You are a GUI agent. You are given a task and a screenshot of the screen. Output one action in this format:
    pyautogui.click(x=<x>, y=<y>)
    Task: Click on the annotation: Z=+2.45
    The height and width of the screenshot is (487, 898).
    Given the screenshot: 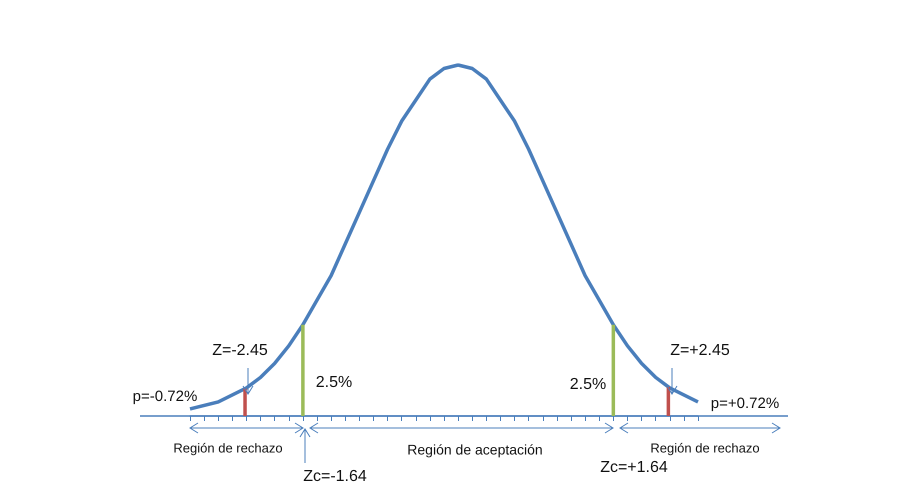 What is the action you would take?
    pyautogui.click(x=700, y=351)
    